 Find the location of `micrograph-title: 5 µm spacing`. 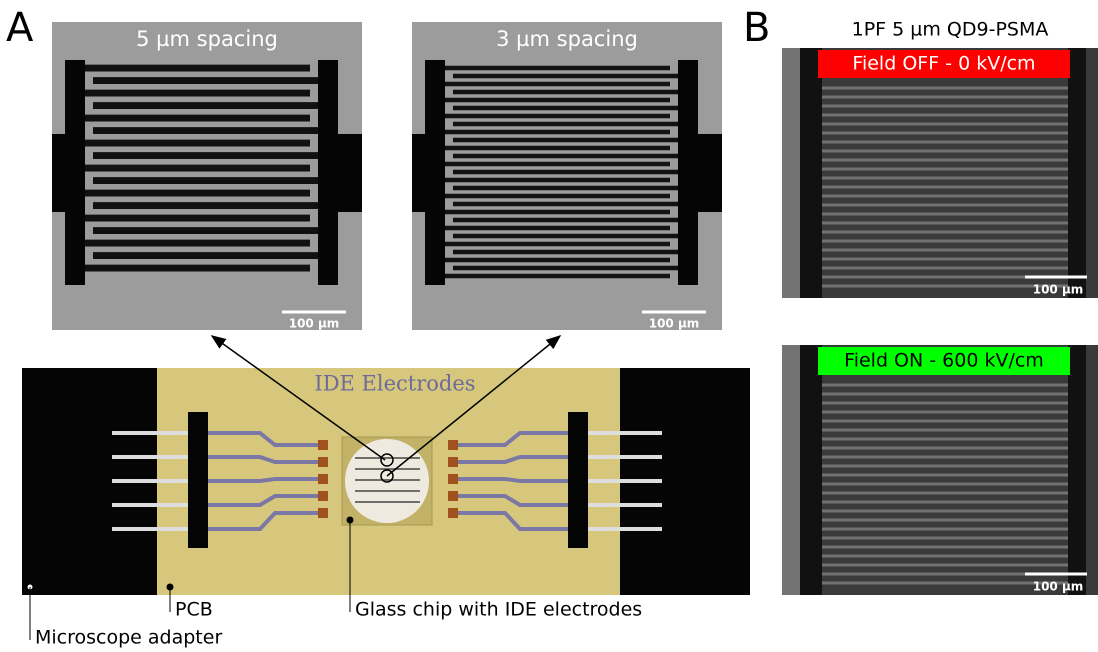

micrograph-title: 5 µm spacing is located at coordinates (207, 39).